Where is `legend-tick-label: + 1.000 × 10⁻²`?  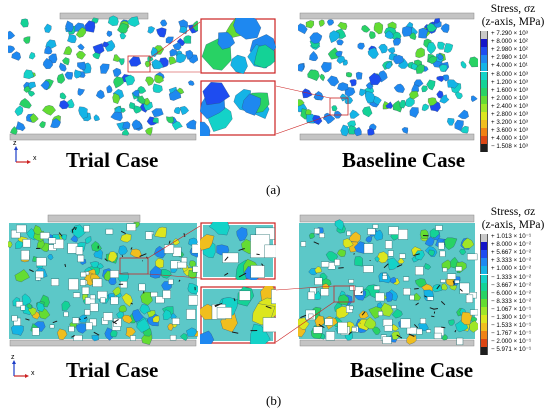
legend-tick-label: + 1.000 × 10⁻² is located at coordinates (511, 269).